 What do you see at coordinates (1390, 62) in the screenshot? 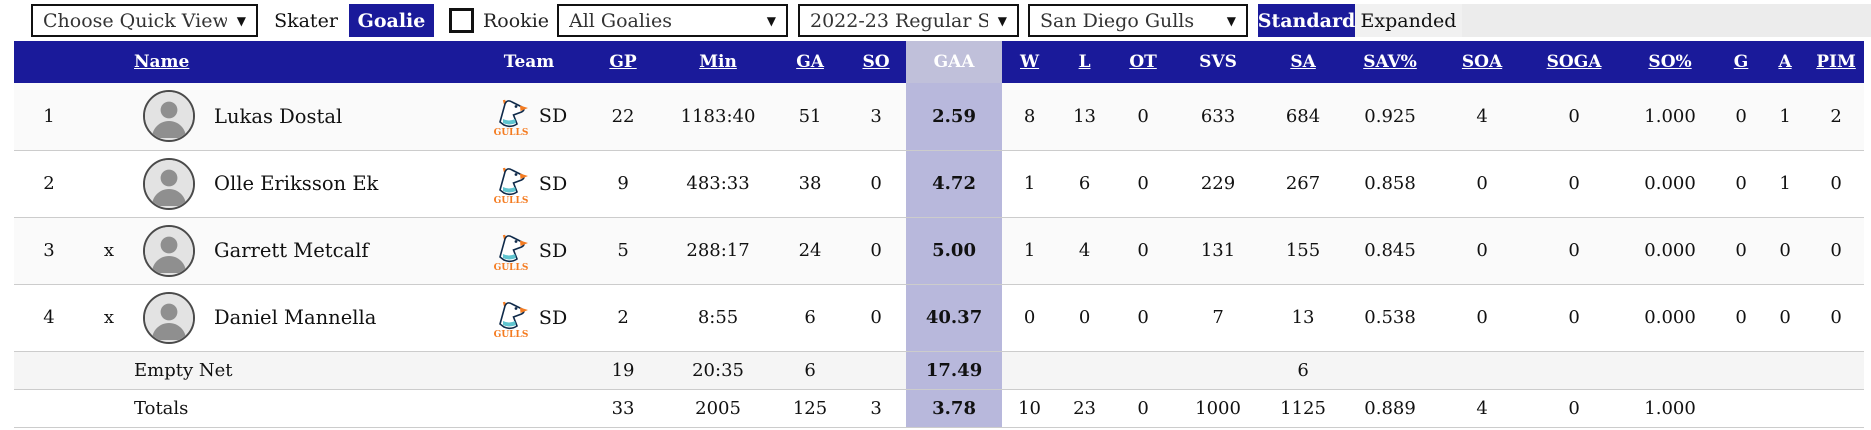
I see `col-header-sav_pct: SAV%` at bounding box center [1390, 62].